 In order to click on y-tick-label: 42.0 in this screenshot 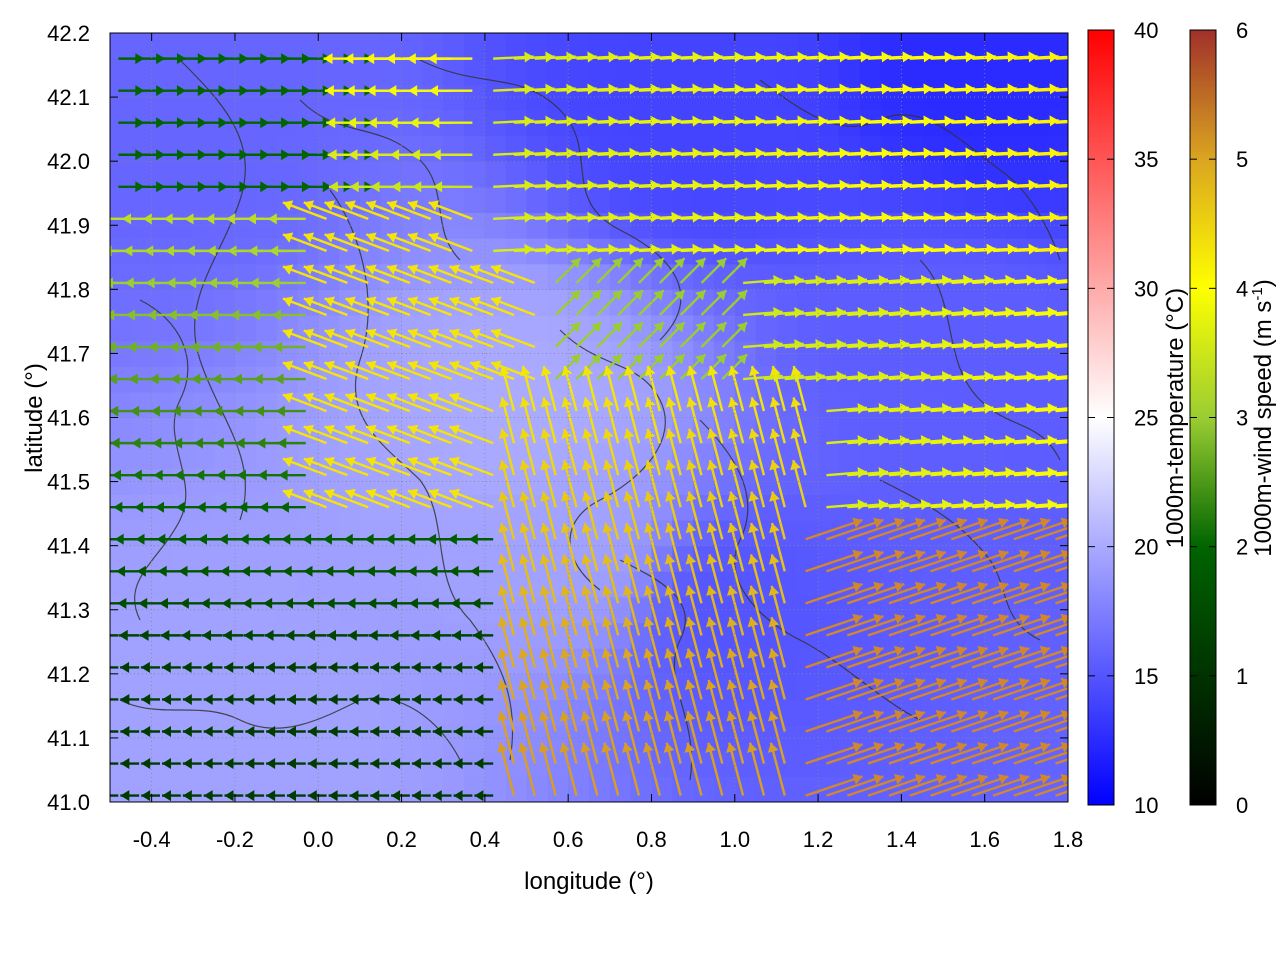, I will do `click(68, 161)`.